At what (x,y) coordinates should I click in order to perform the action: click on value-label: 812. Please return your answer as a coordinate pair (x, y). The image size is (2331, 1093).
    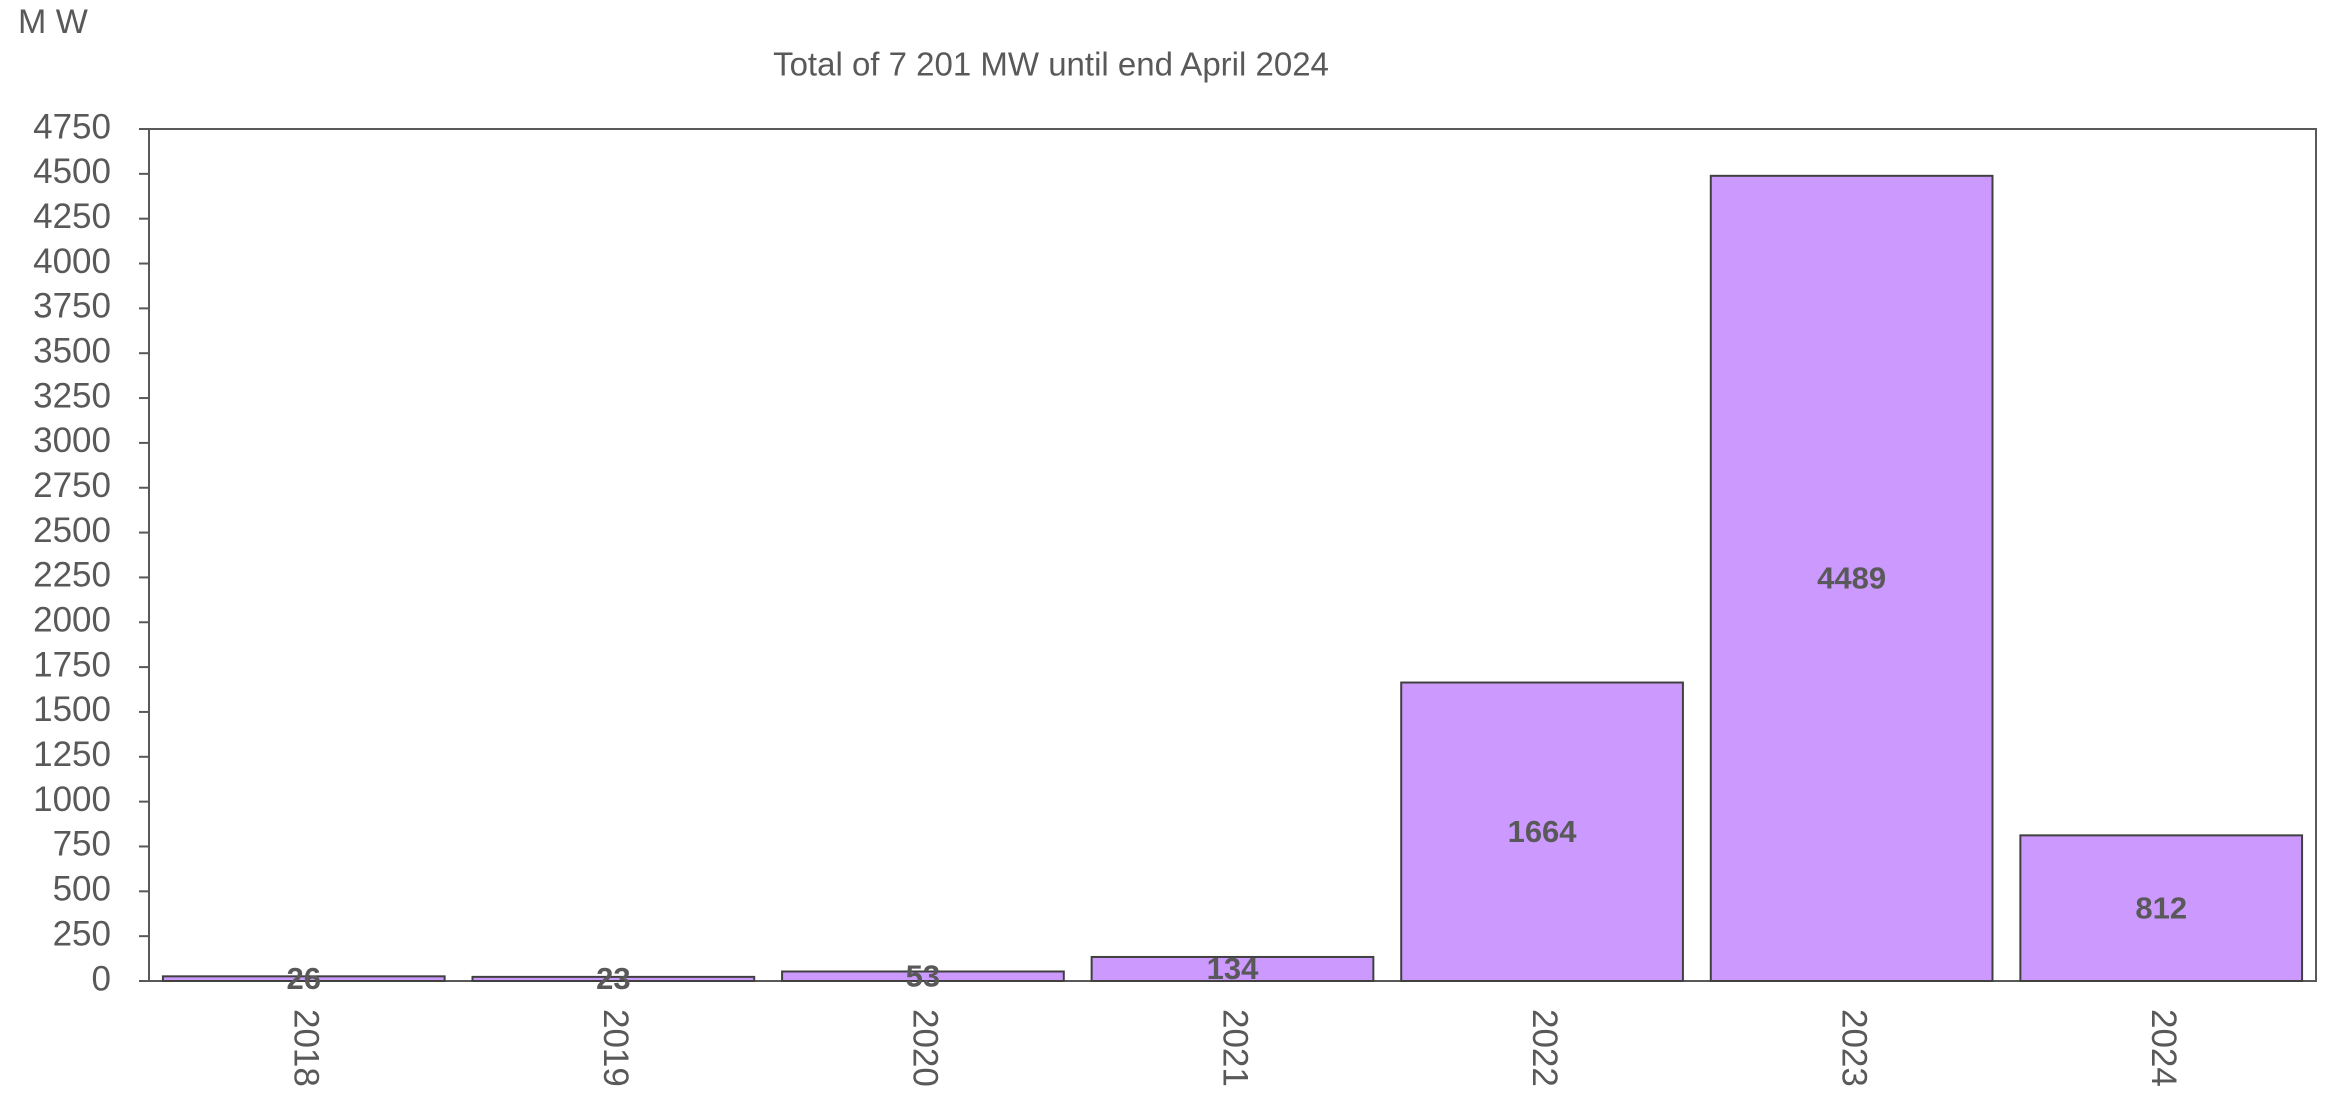
    Looking at the image, I should click on (2161, 907).